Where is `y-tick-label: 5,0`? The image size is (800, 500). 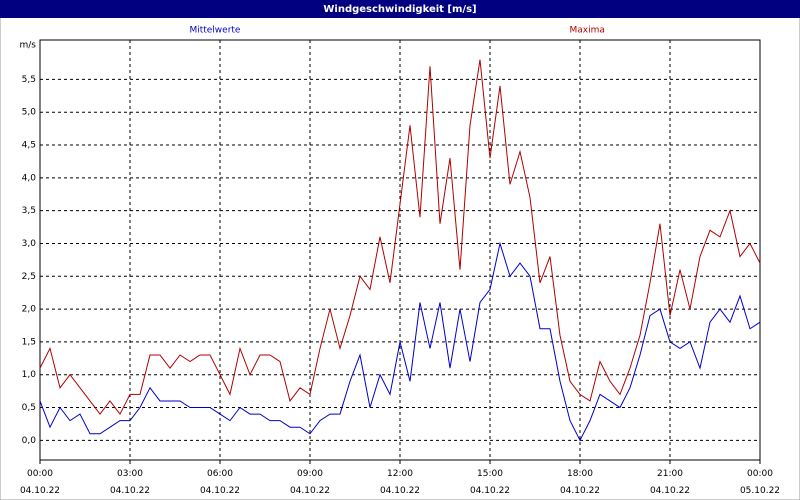 y-tick-label: 5,0 is located at coordinates (29, 113).